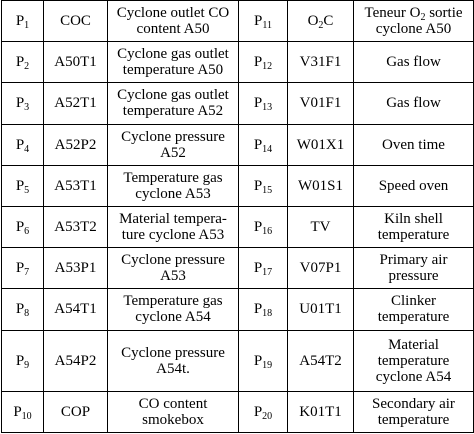  I want to click on param-description: Cyclone gas outlet temperature A52, so click(173, 103).